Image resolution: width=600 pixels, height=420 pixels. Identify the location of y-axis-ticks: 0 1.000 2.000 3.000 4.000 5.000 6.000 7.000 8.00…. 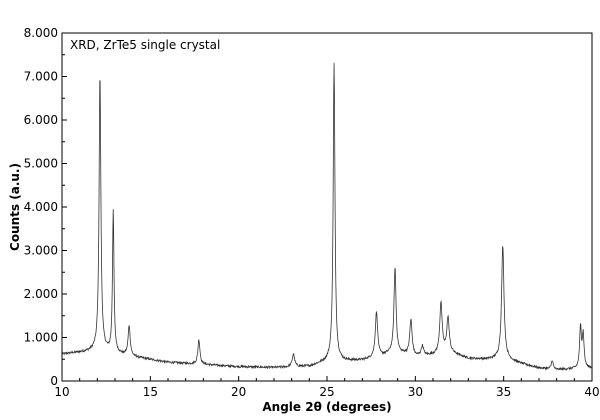
(45, 207).